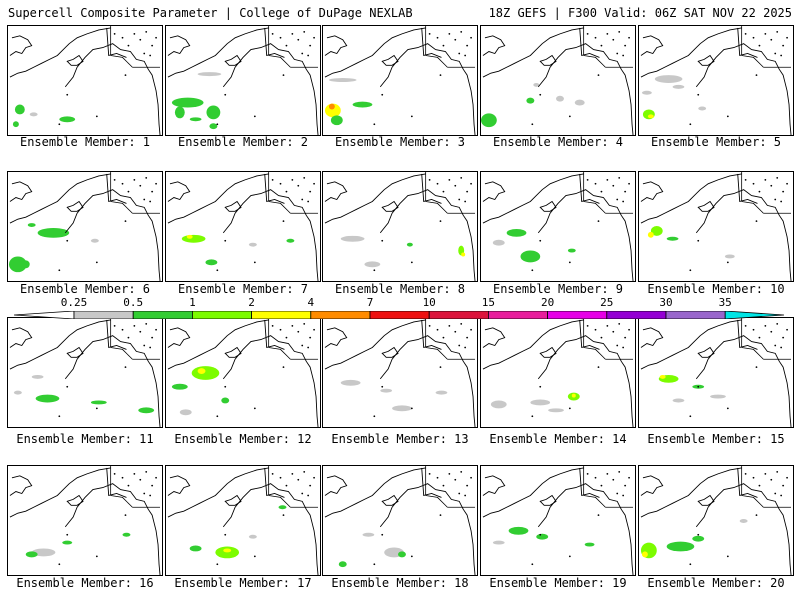 The image size is (800, 600). Describe the element at coordinates (85, 142) in the screenshot. I see `ensemble-member-label: Ensemble Member: 1` at that location.